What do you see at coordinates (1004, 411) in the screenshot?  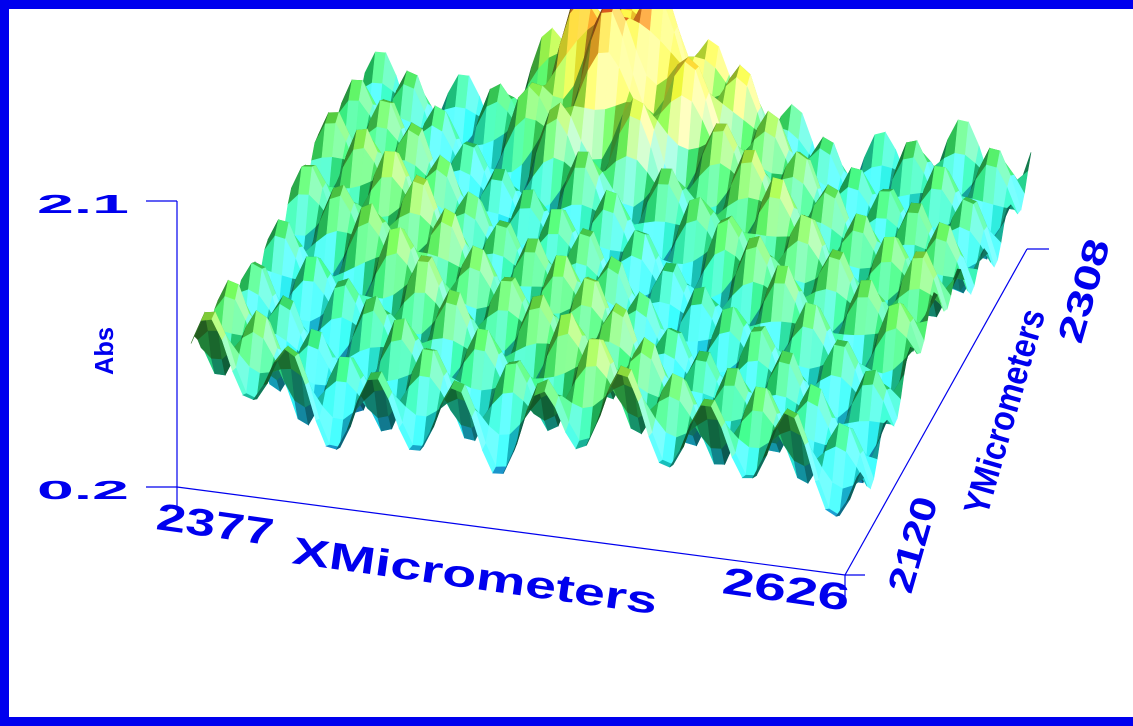 I see `y-axis-label: YMicrometers` at bounding box center [1004, 411].